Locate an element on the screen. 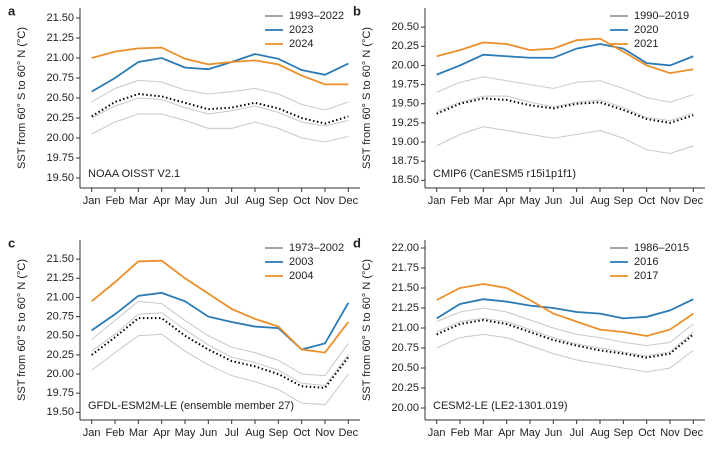  legend-label: 2003 is located at coordinates (301, 262).